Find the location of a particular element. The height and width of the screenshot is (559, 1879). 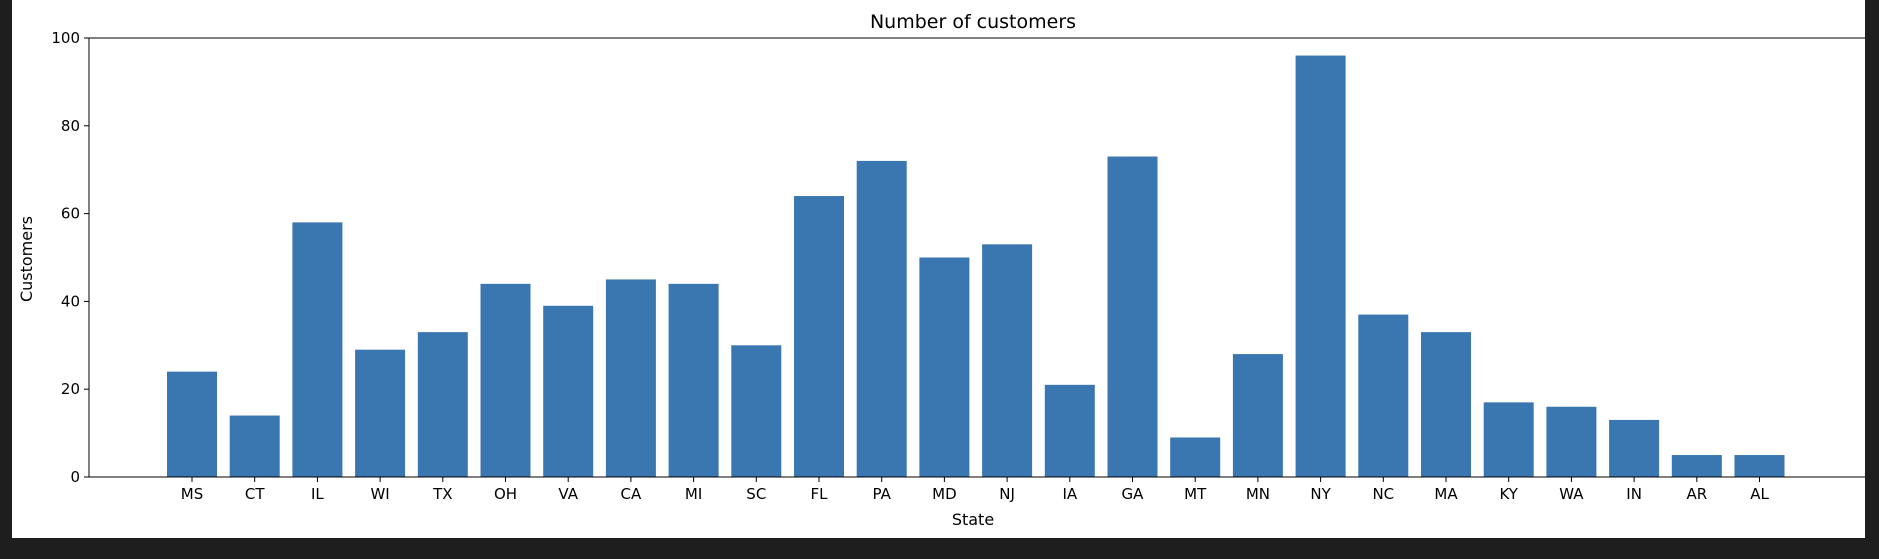

y-tick-label: 20 is located at coordinates (70, 389).